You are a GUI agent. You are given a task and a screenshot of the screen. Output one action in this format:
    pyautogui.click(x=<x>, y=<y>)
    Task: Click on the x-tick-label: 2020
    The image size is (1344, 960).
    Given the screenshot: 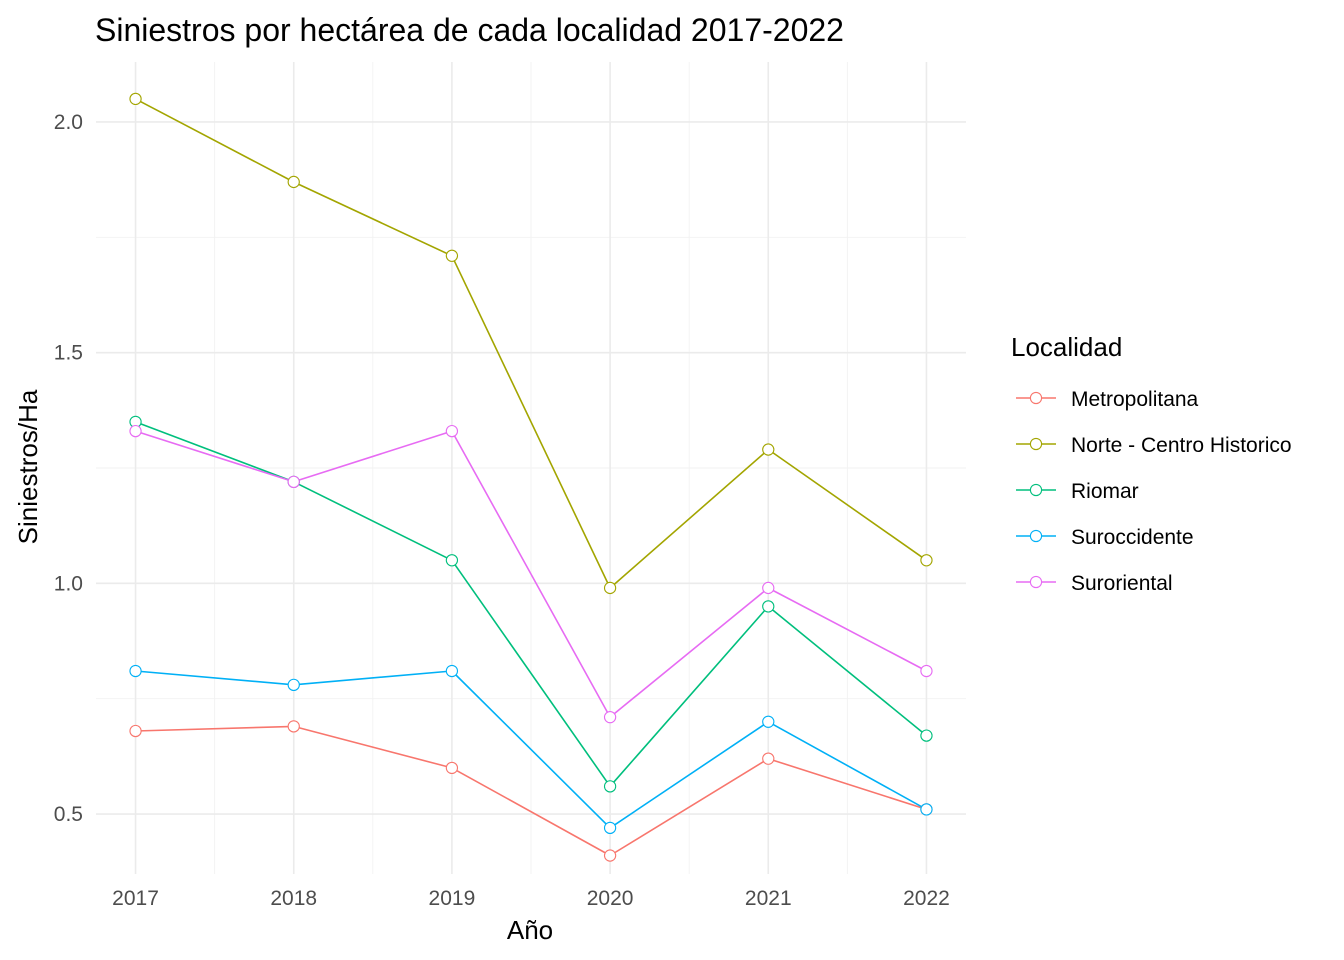 What is the action you would take?
    pyautogui.click(x=610, y=898)
    